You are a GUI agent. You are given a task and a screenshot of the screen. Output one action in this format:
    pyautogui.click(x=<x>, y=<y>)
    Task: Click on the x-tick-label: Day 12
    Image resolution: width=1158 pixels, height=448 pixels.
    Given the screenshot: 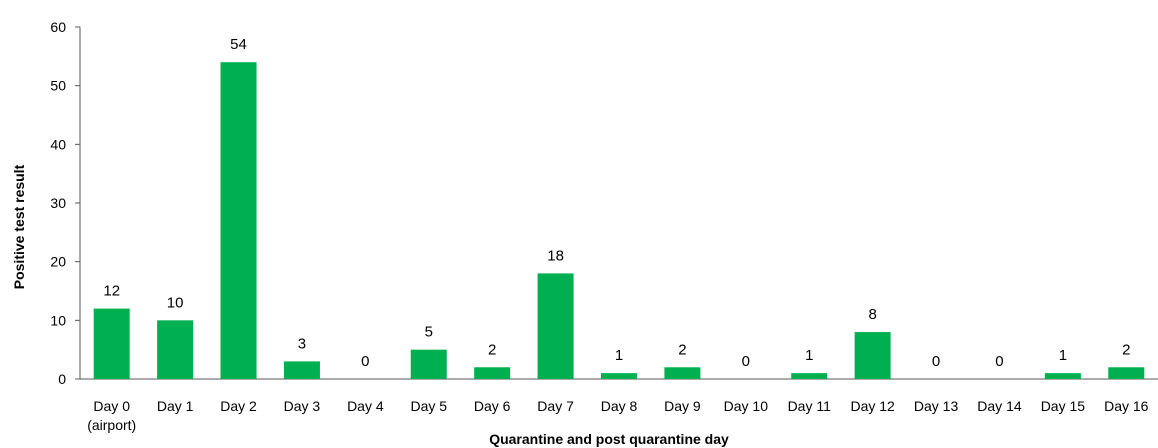 What is the action you would take?
    pyautogui.click(x=872, y=406)
    